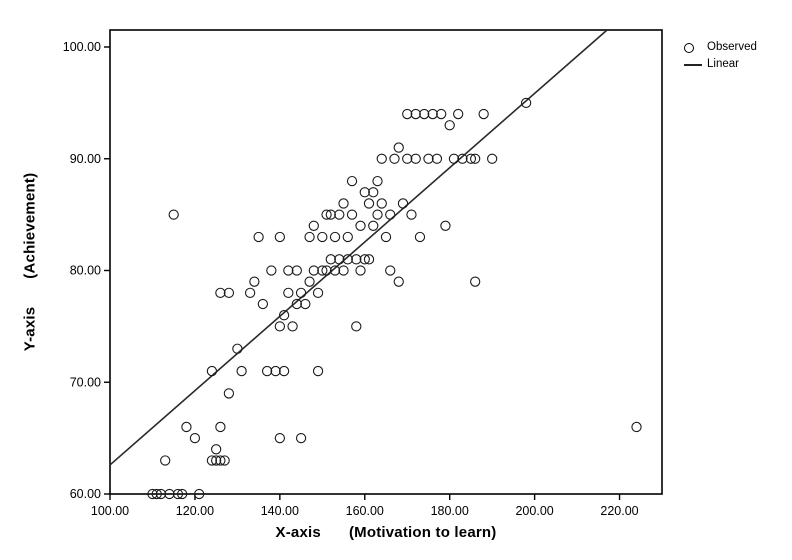  Describe the element at coordinates (732, 47) in the screenshot. I see `legend-label-observed: Observed` at that location.